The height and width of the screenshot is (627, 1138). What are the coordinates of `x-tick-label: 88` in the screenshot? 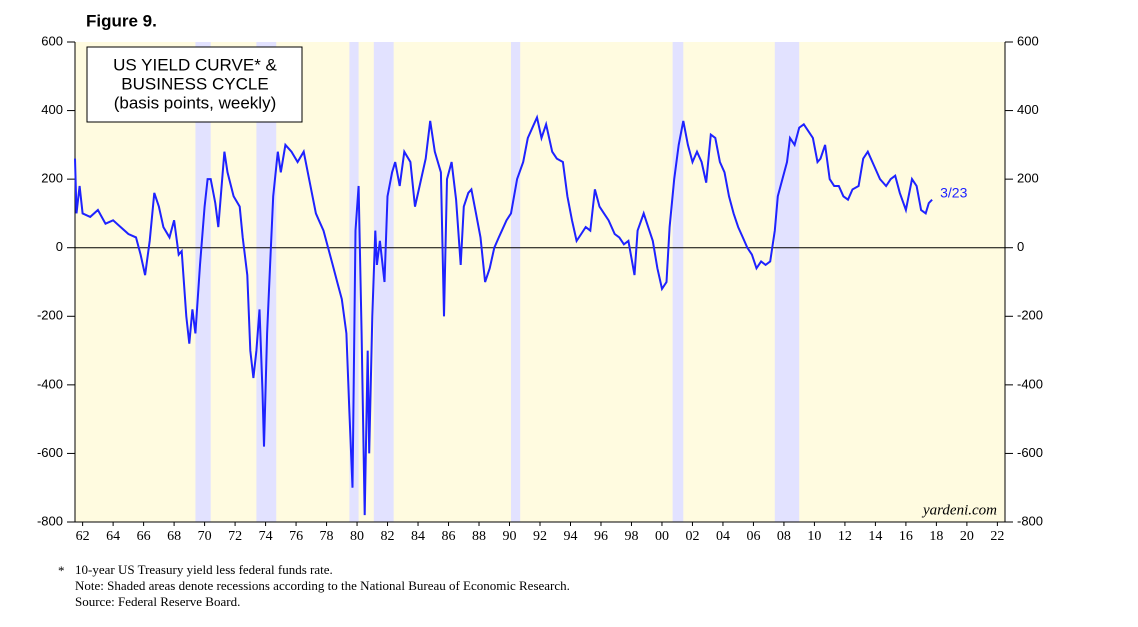 It's located at (479, 536).